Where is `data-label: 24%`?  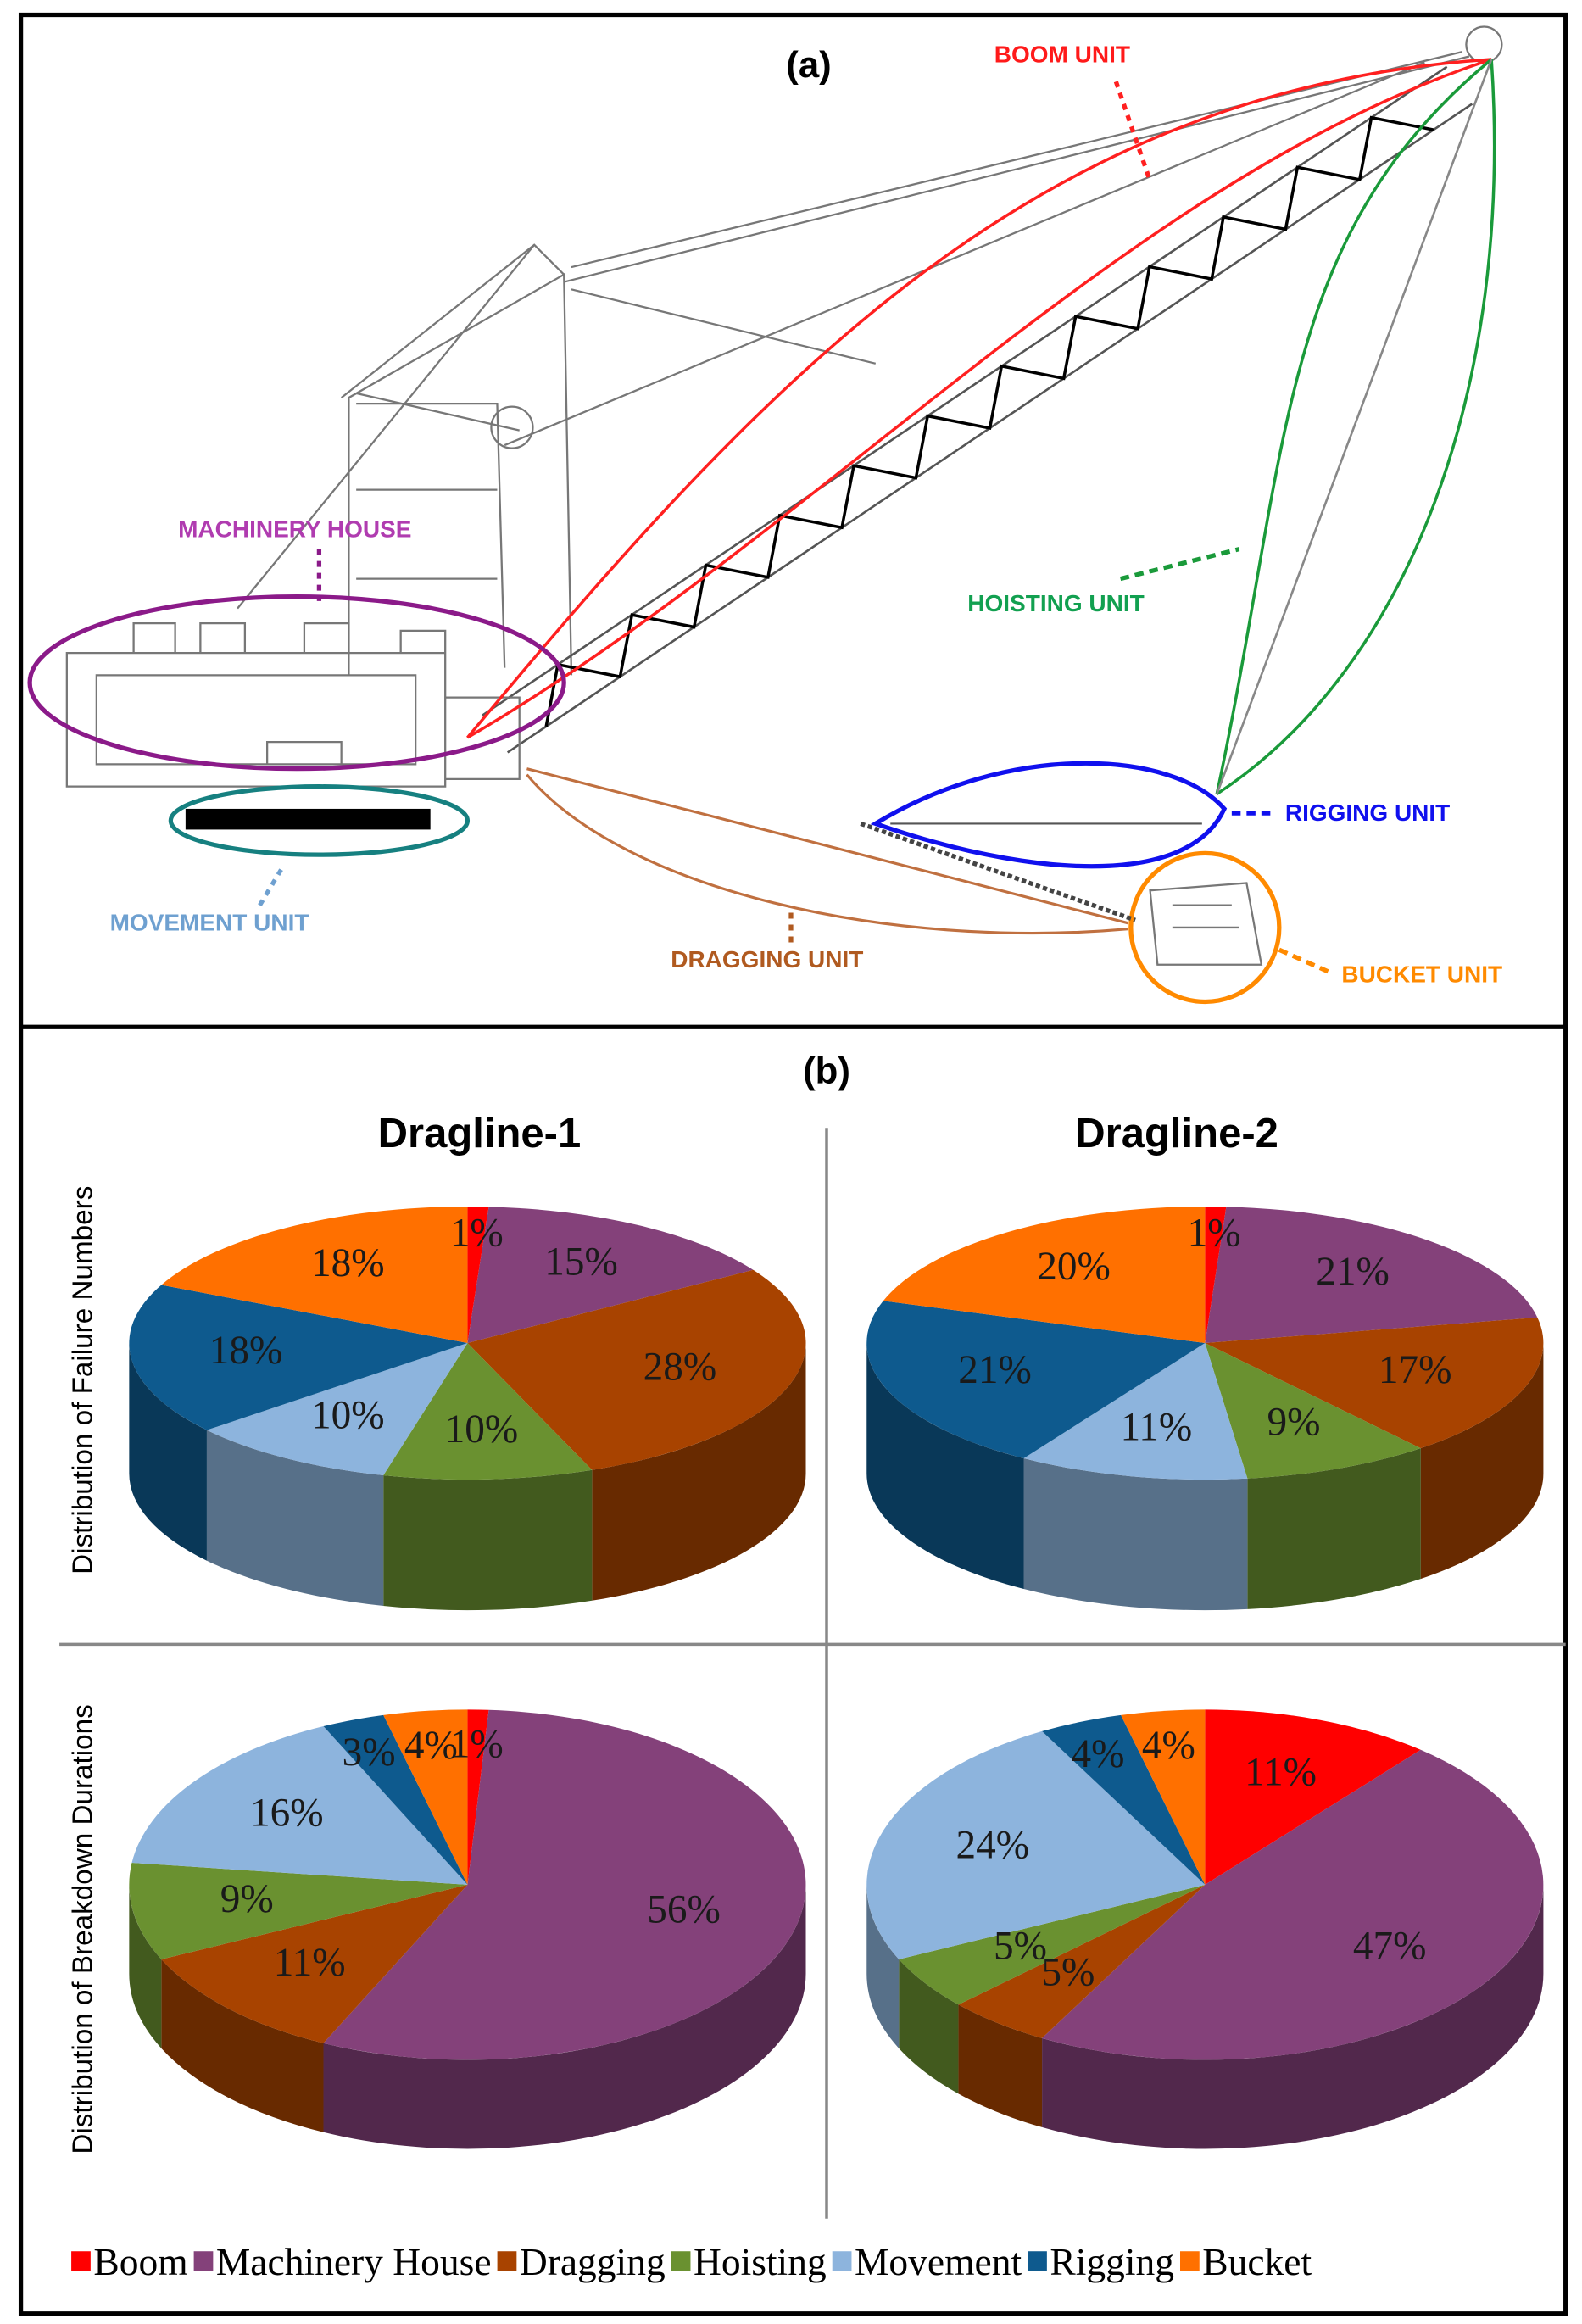
data-label: 24% is located at coordinates (993, 1846).